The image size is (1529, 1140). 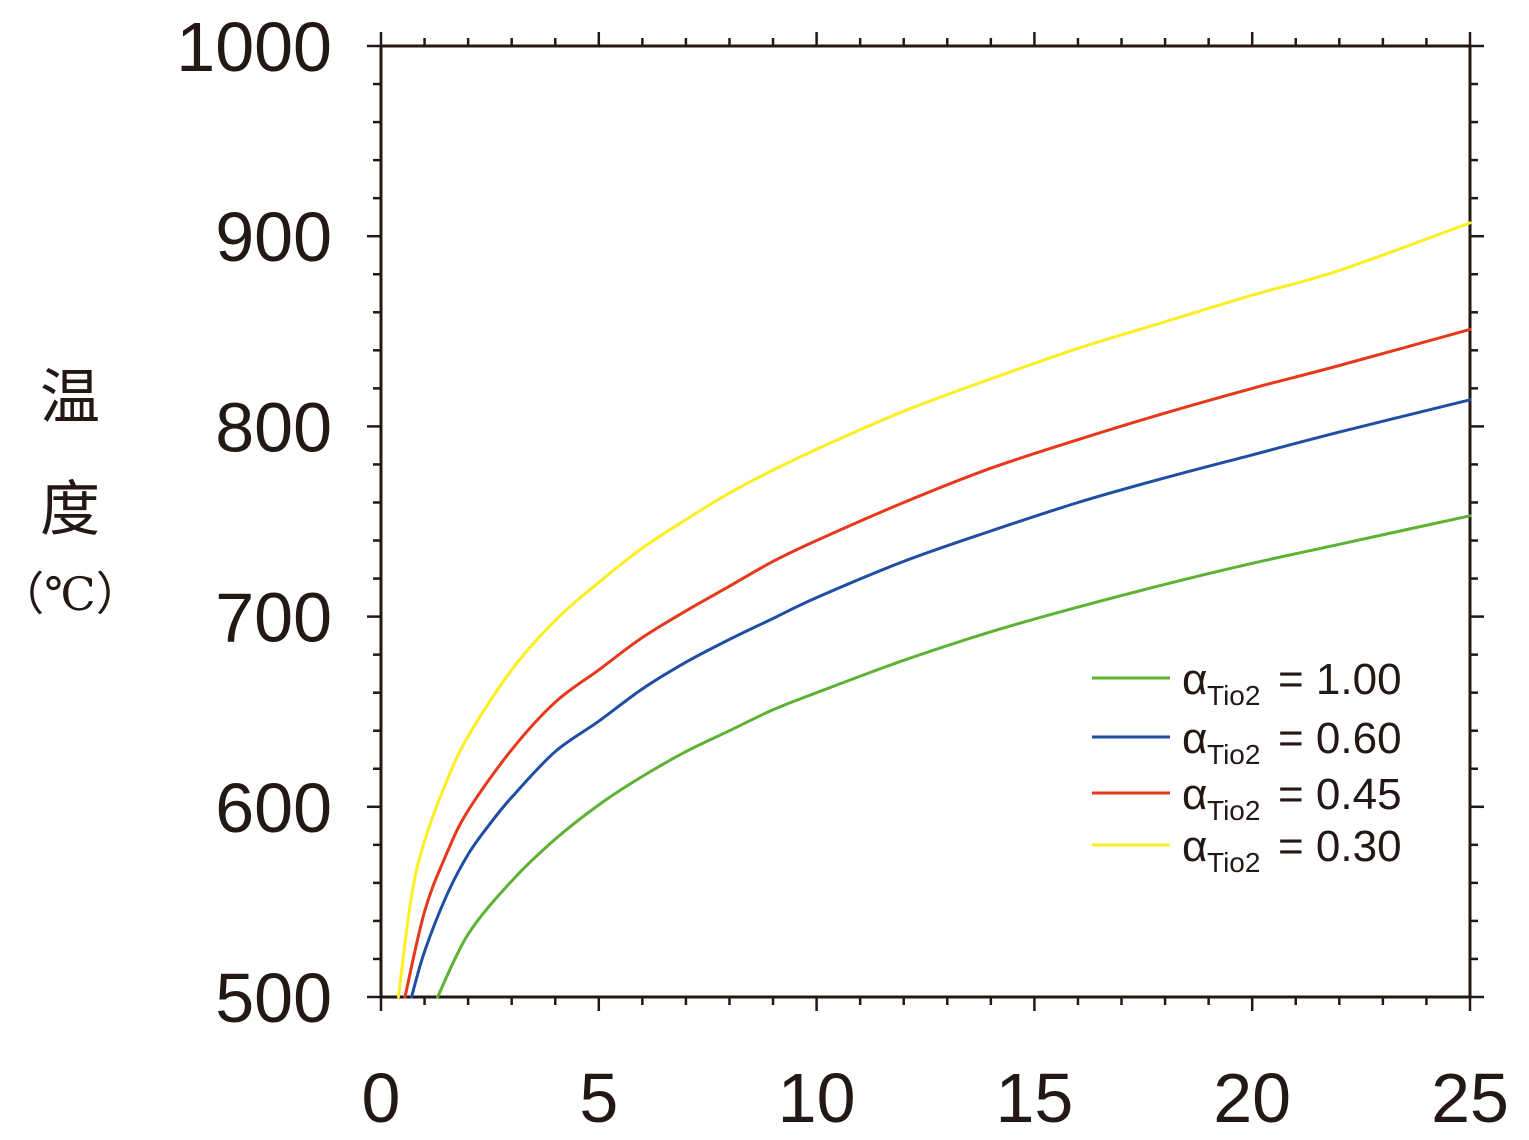 I want to click on y-axis-unit: （℃）, so click(x=71, y=594).